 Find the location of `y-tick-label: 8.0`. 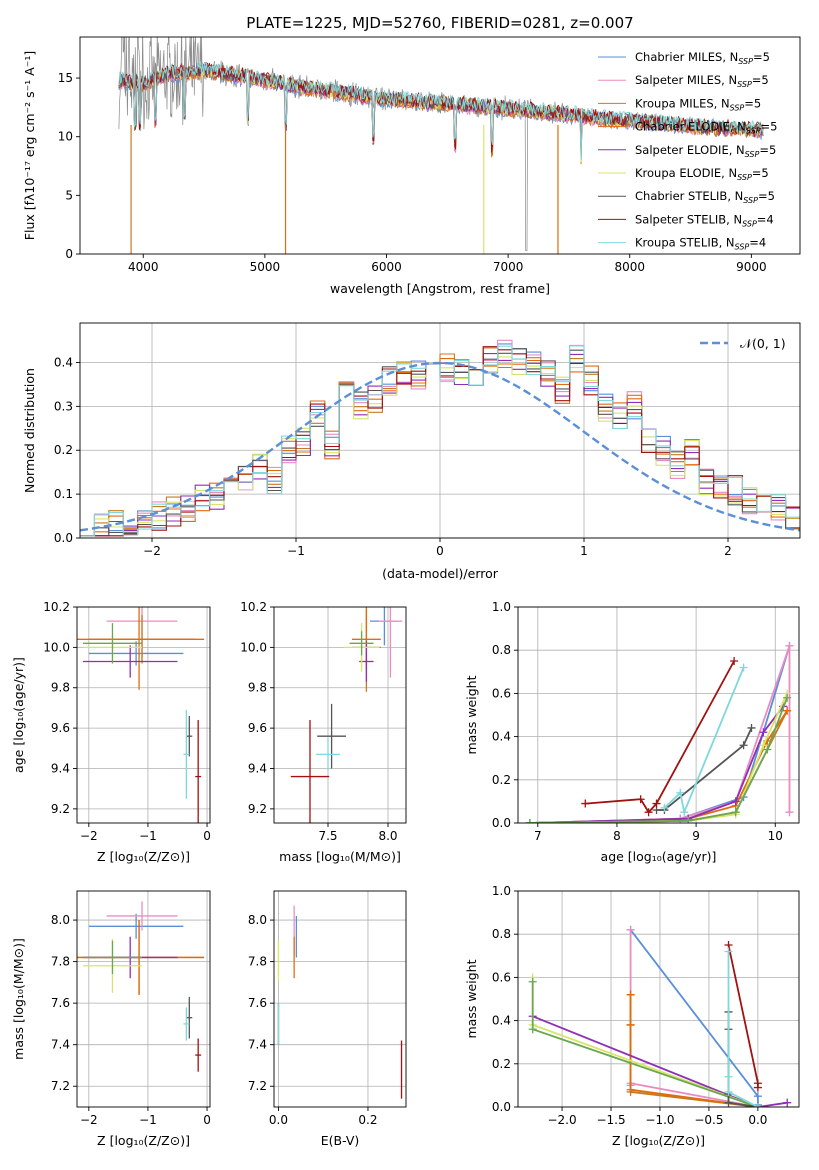

y-tick-label: 8.0 is located at coordinates (257, 920).